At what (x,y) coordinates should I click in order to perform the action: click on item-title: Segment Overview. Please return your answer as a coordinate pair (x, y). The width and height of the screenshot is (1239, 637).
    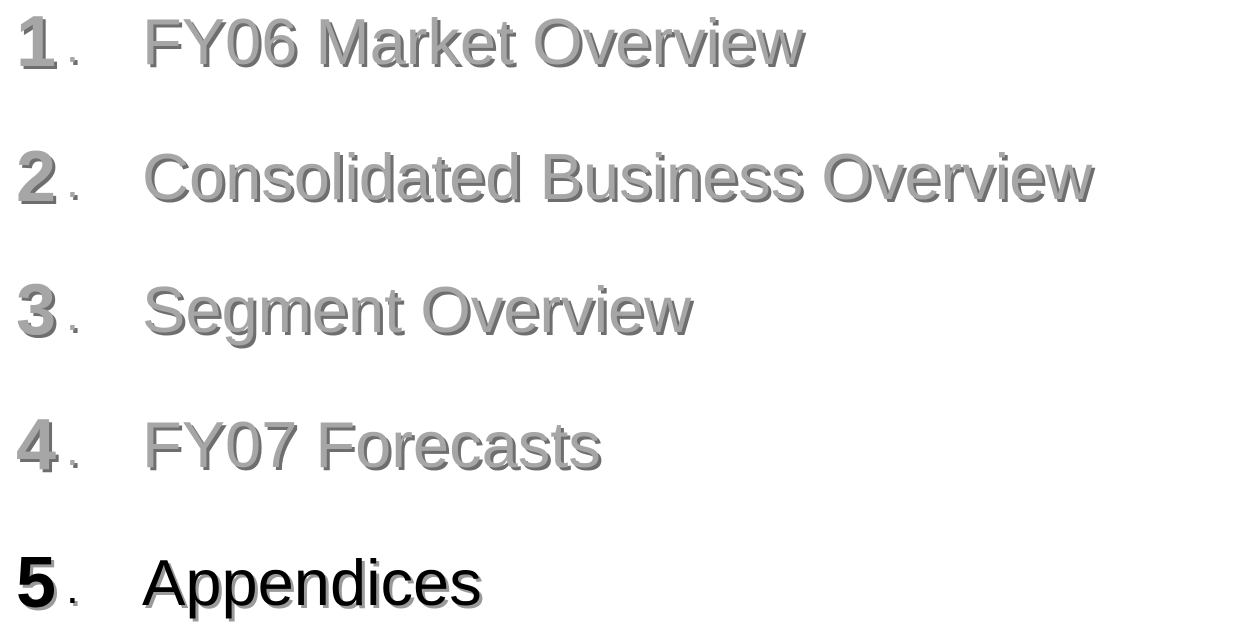
    Looking at the image, I should click on (417, 309).